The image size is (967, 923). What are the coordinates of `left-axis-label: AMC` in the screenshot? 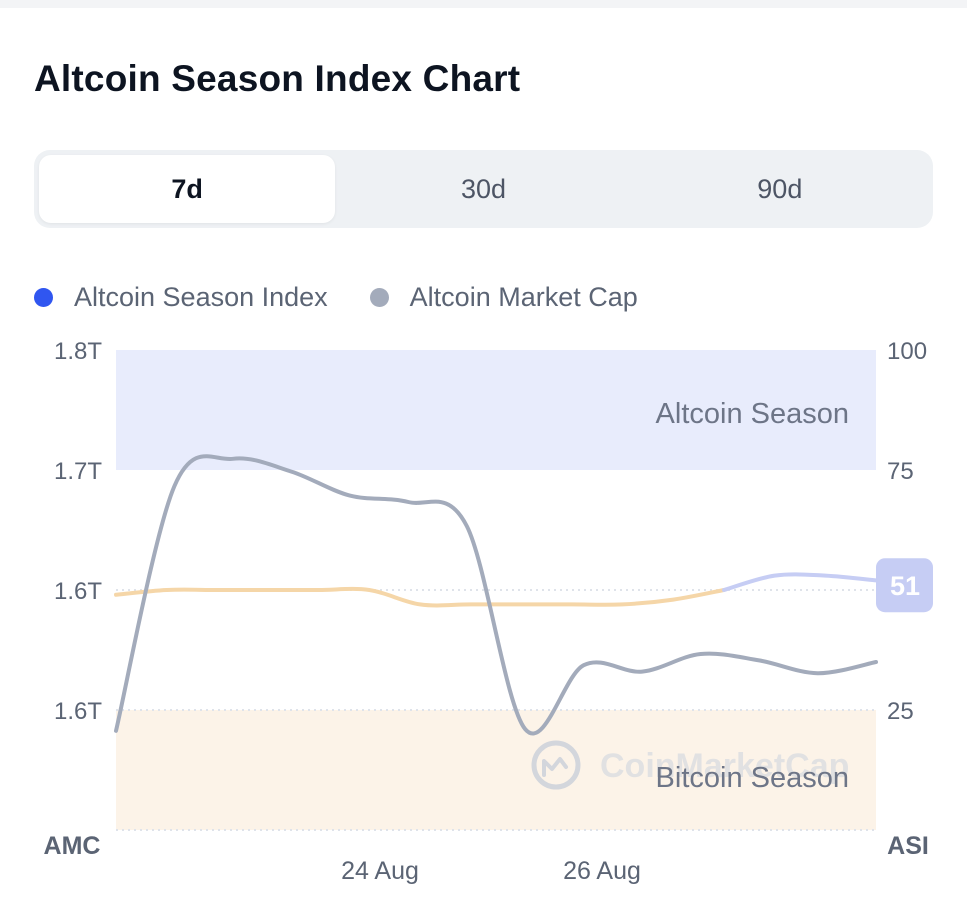 It's located at (72, 846).